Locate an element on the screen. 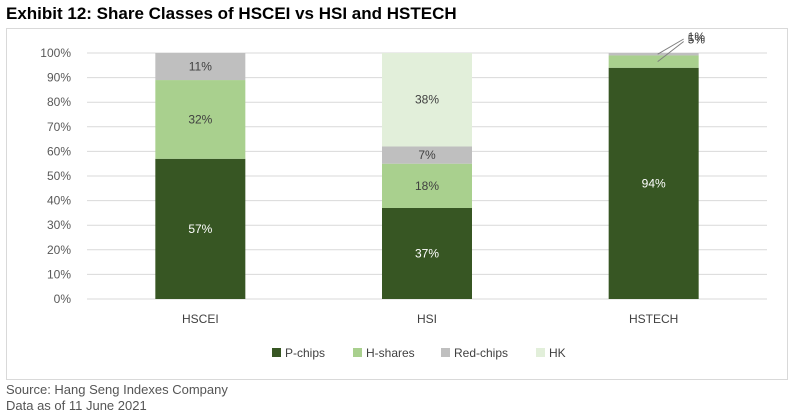  y-tick-label: 0% is located at coordinates (63, 299).